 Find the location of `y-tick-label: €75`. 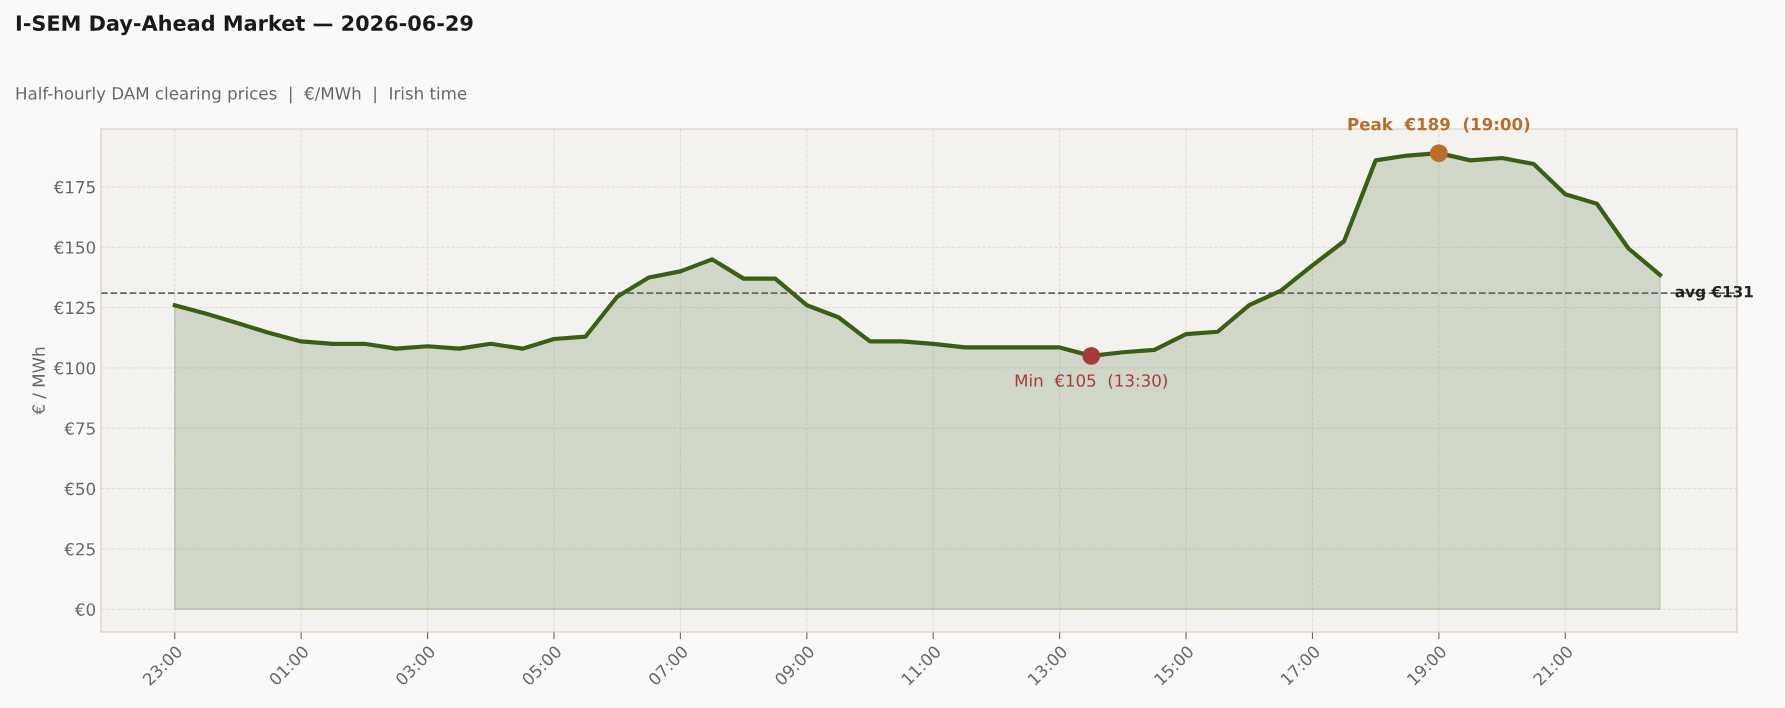

y-tick-label: €75 is located at coordinates (79, 428).